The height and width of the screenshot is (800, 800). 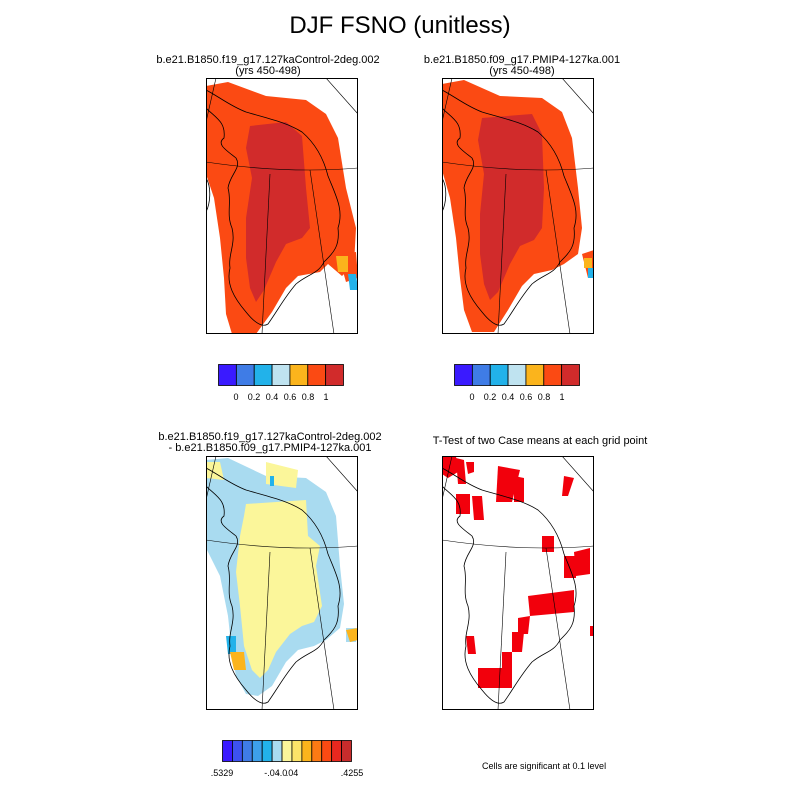 I want to click on figure-title: DJF FSNO (unitless), so click(x=400, y=25).